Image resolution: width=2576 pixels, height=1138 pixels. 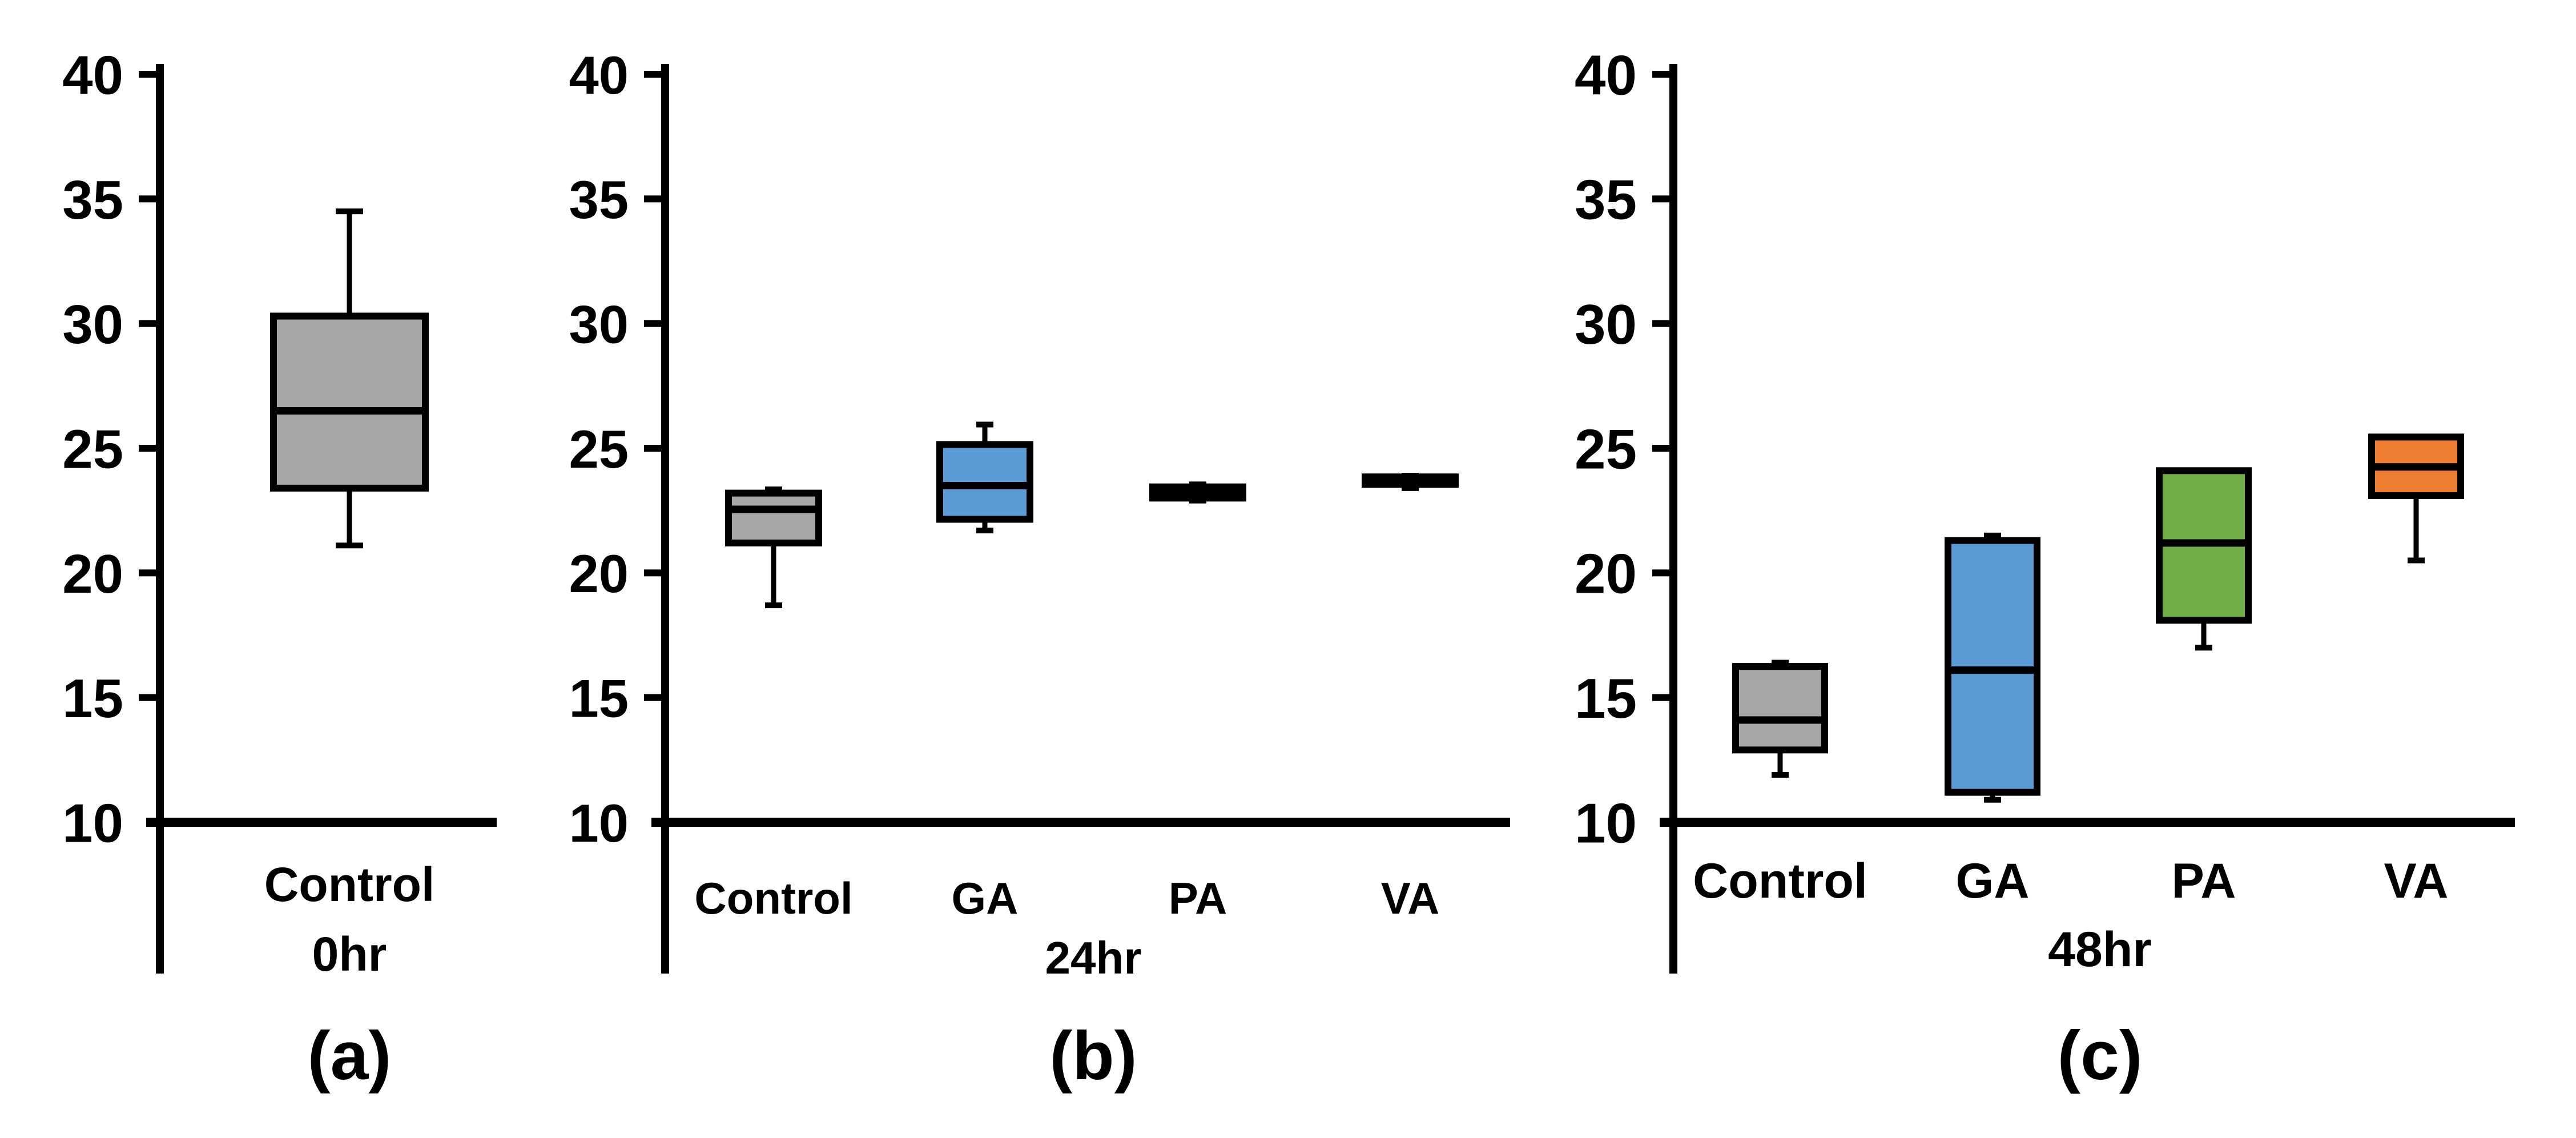 I want to click on box-pa-24hr, so click(x=1197, y=493).